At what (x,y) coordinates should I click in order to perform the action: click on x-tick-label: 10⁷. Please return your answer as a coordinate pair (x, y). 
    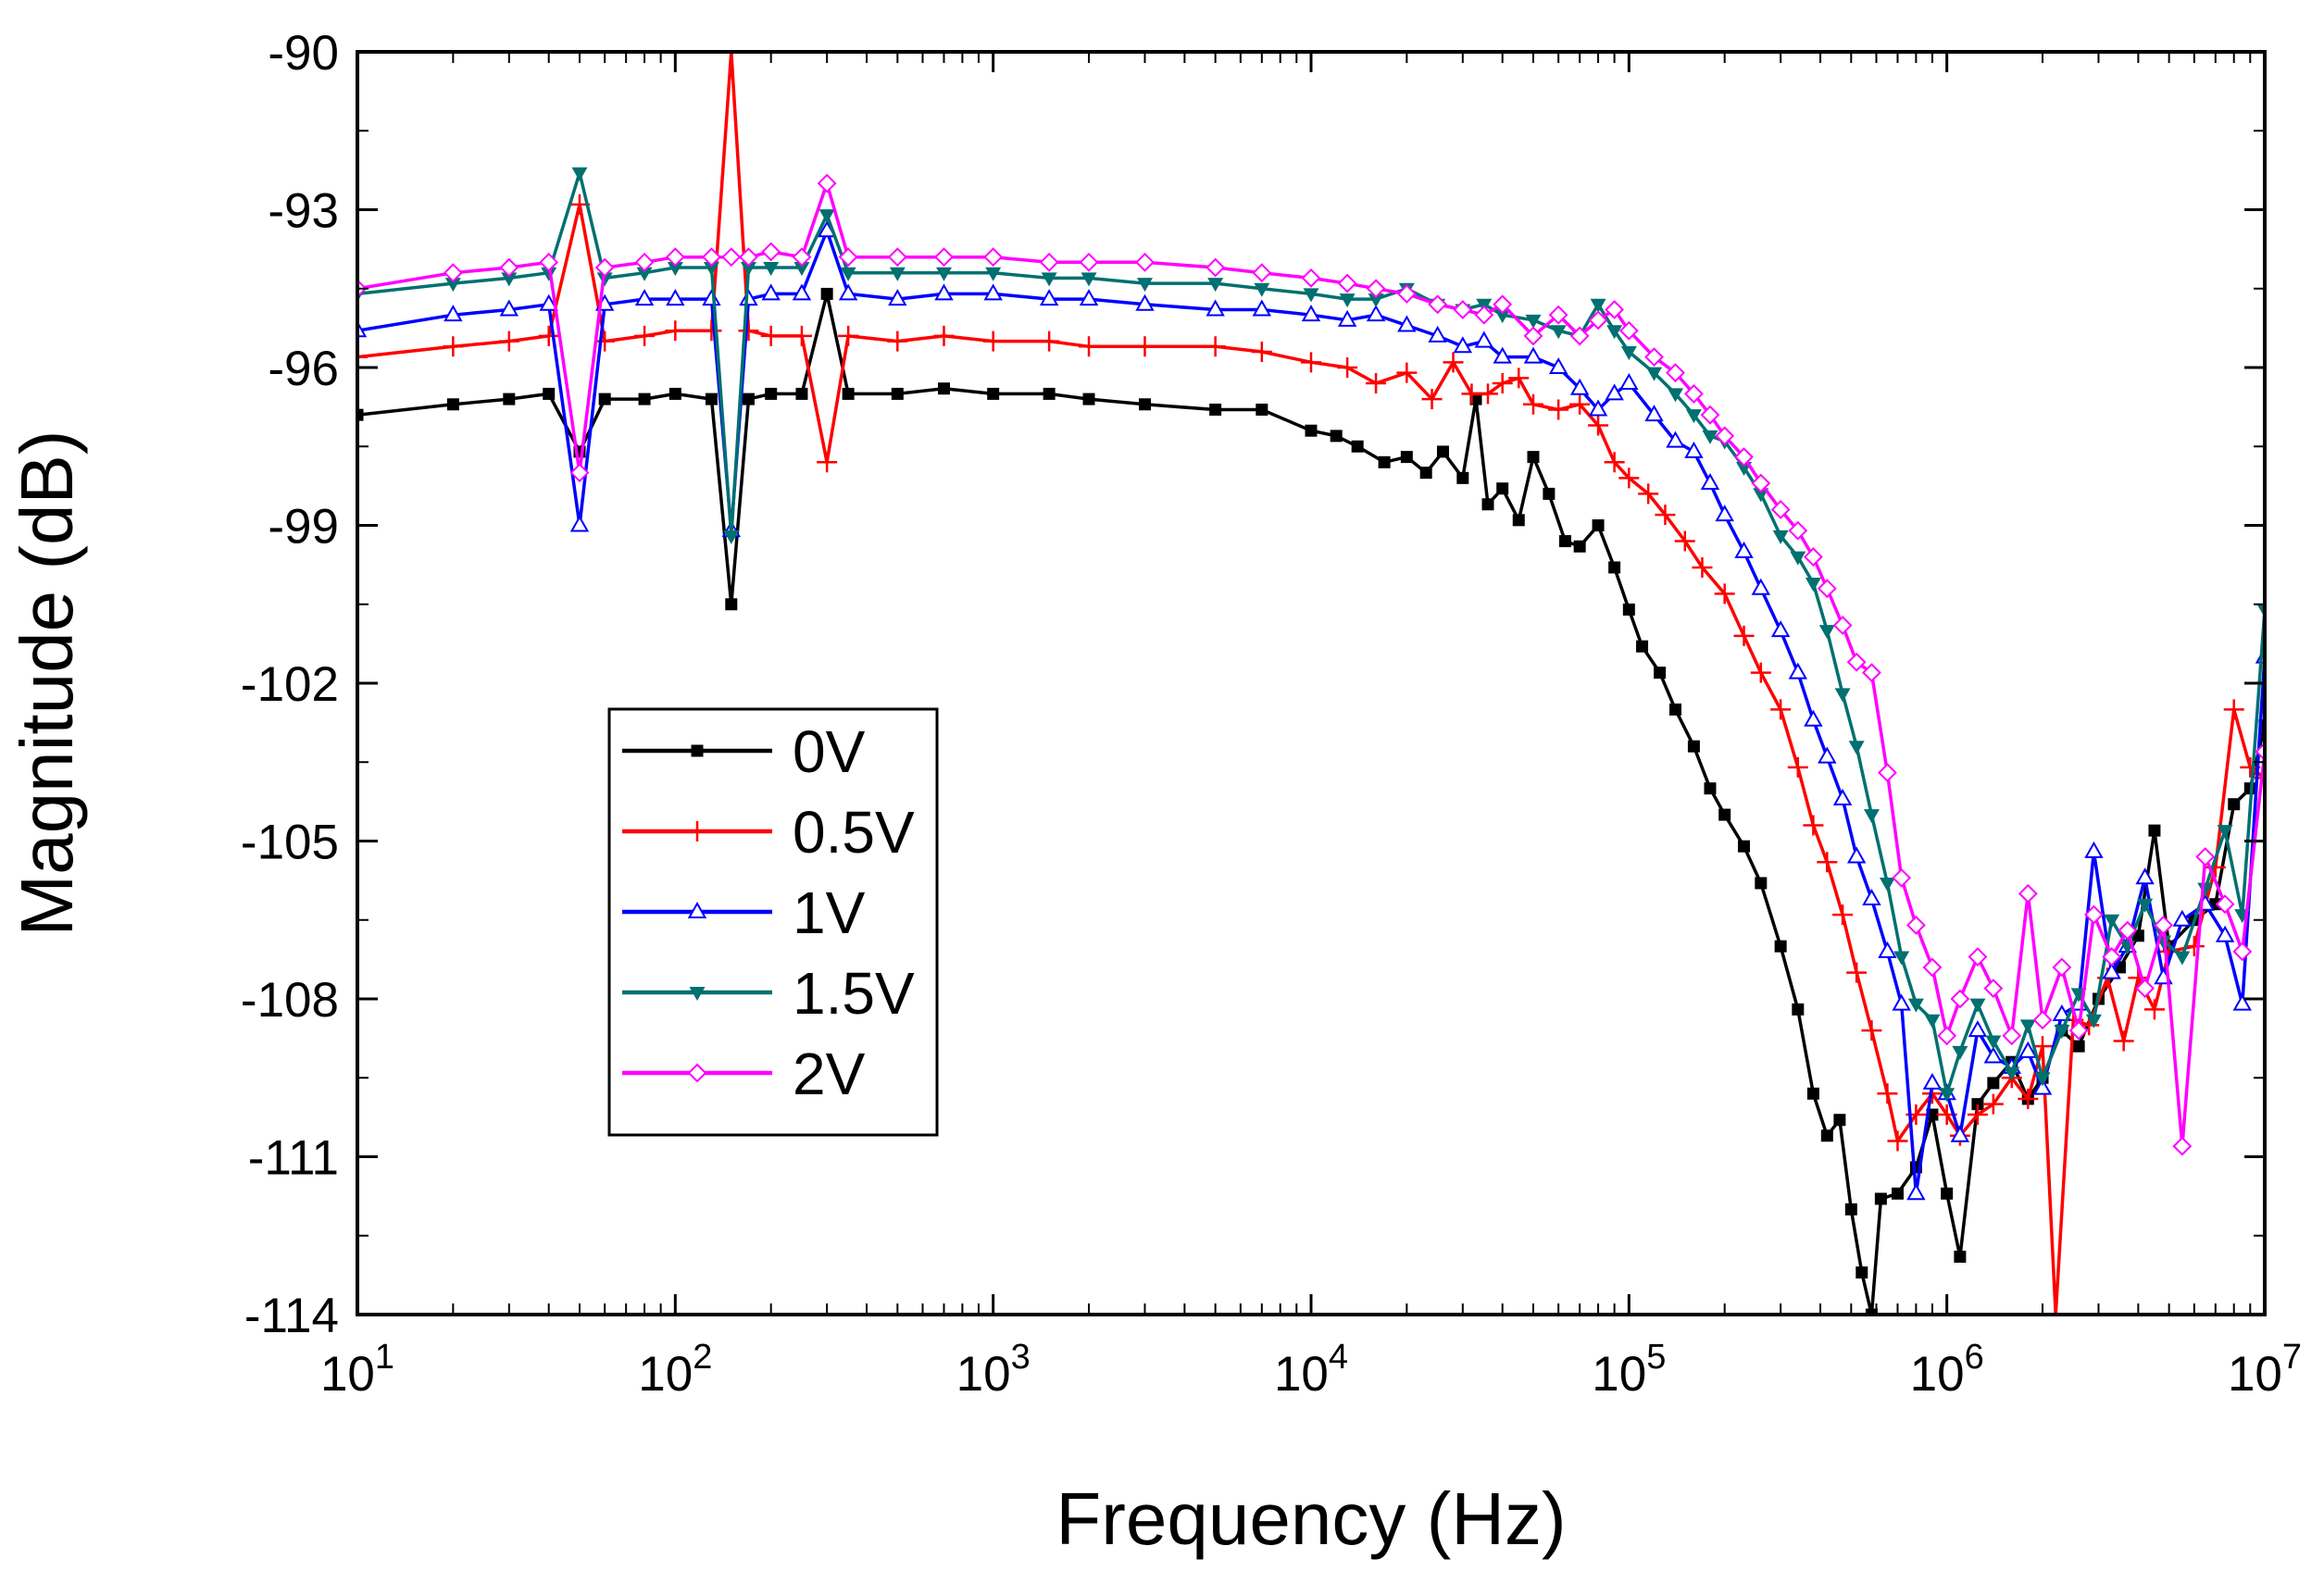
    Looking at the image, I should click on (2265, 1370).